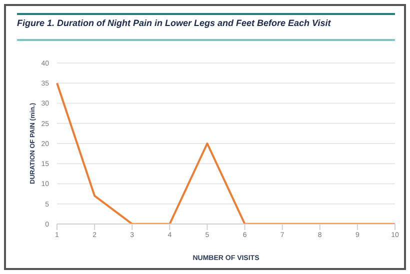 This screenshot has height=274, width=410. What do you see at coordinates (174, 23) in the screenshot?
I see `chart-title: Figure 1. Duration of Night Pain in Lower Legs and Feet Before Each Visit` at bounding box center [174, 23].